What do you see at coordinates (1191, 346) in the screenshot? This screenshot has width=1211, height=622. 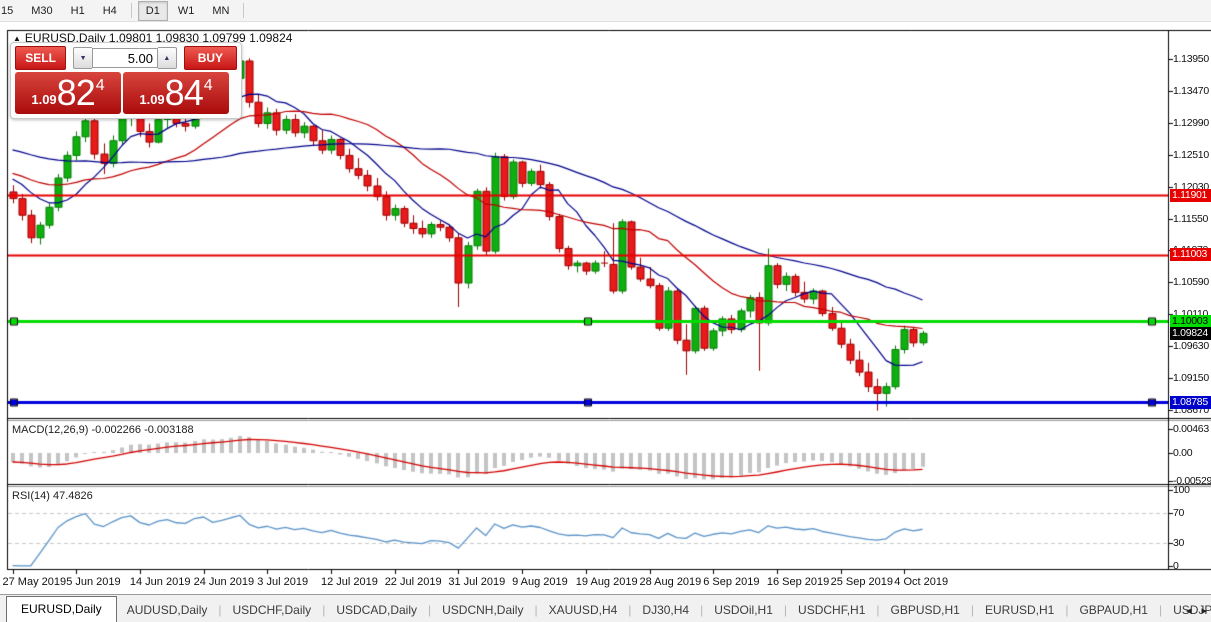 I see `price-axis-tick-label: 1.09630` at bounding box center [1191, 346].